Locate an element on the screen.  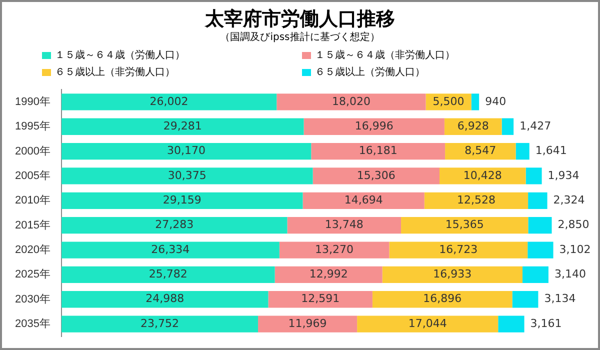
data-label: 12,528 is located at coordinates (476, 200).